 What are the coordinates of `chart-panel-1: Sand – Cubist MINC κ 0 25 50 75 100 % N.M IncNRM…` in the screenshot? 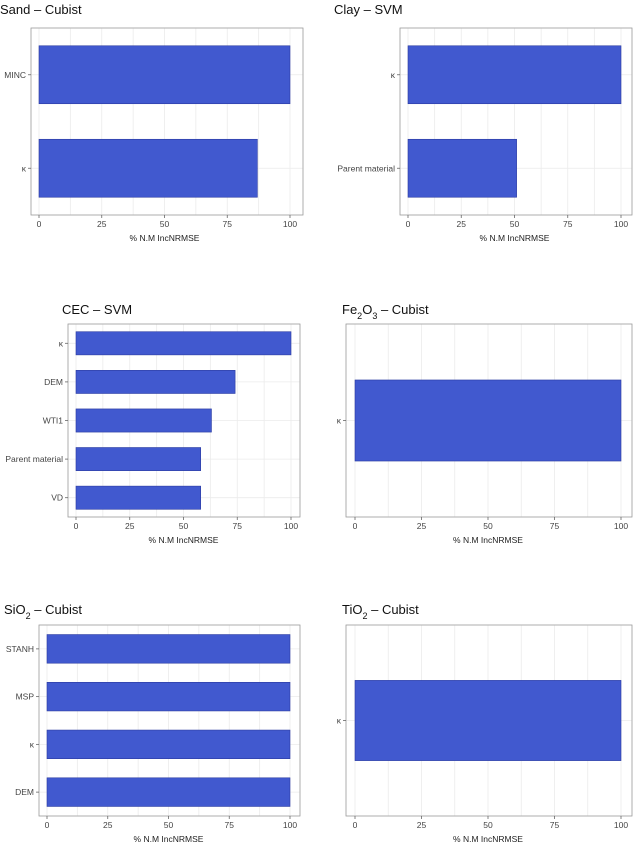 It's located at (152, 122).